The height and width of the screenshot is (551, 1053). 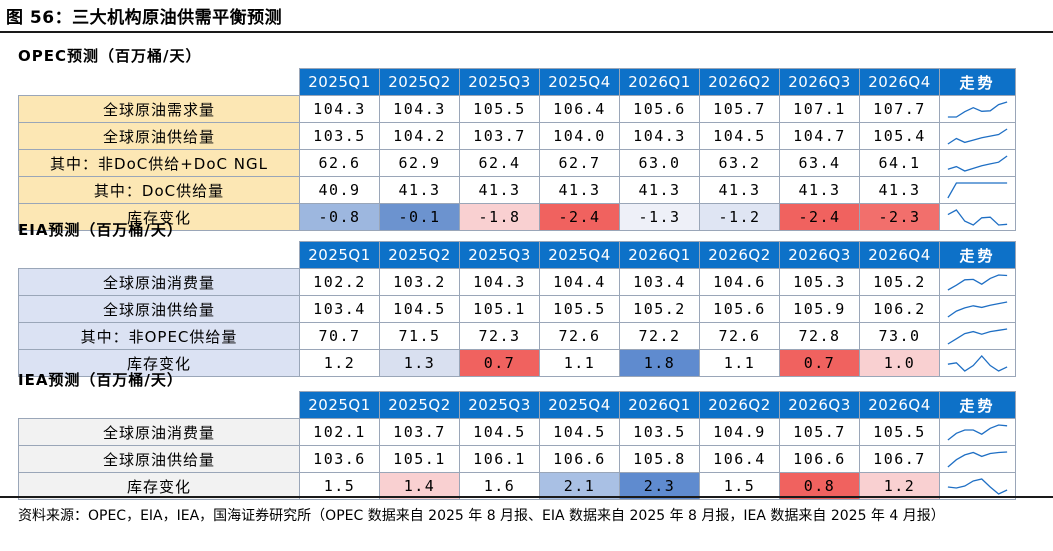 I want to click on value-cell: 103.6, so click(x=339, y=459).